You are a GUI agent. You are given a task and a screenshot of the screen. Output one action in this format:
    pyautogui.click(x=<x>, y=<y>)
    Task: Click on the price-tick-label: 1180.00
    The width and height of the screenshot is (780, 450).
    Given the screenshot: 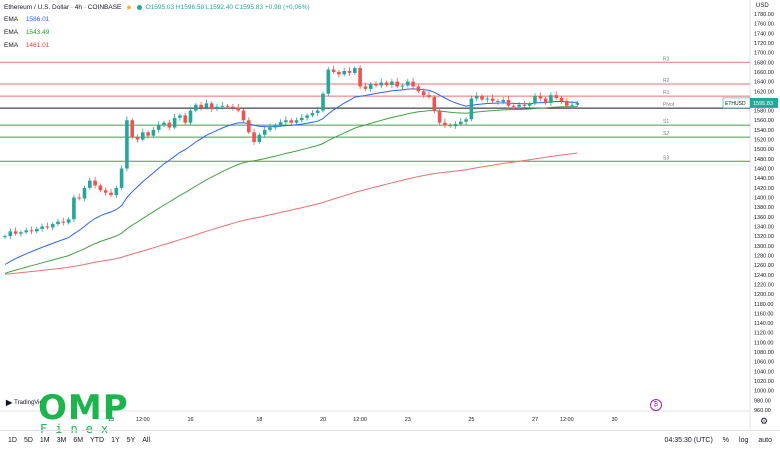 What is the action you would take?
    pyautogui.click(x=763, y=305)
    